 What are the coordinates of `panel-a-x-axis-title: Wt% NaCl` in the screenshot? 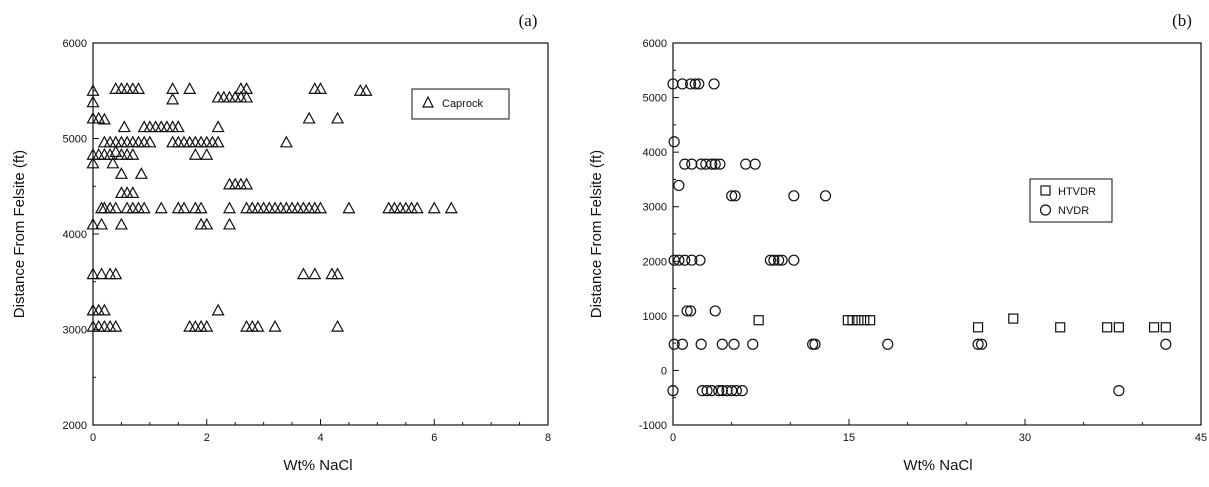 It's located at (317, 465).